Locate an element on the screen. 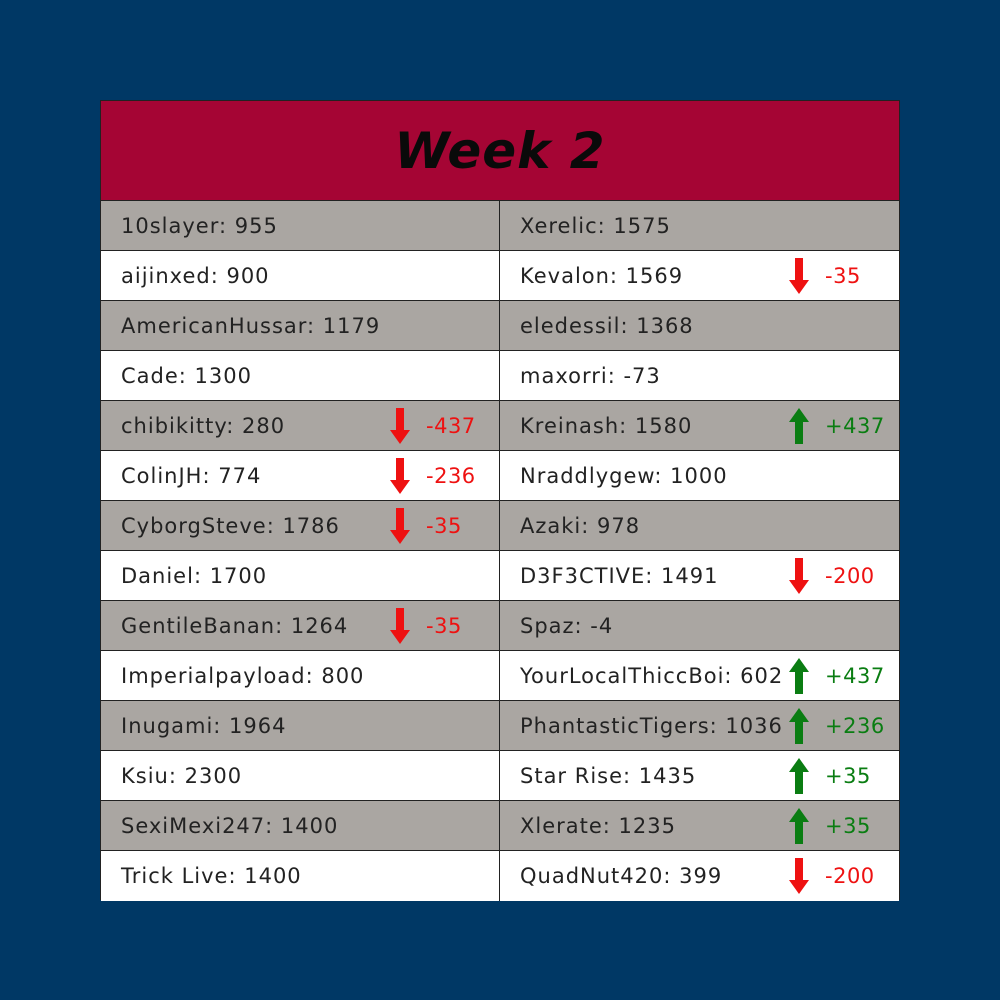 The width and height of the screenshot is (1000, 1000). standings-row: AmericanHussar: 1179 is located at coordinates (300, 326).